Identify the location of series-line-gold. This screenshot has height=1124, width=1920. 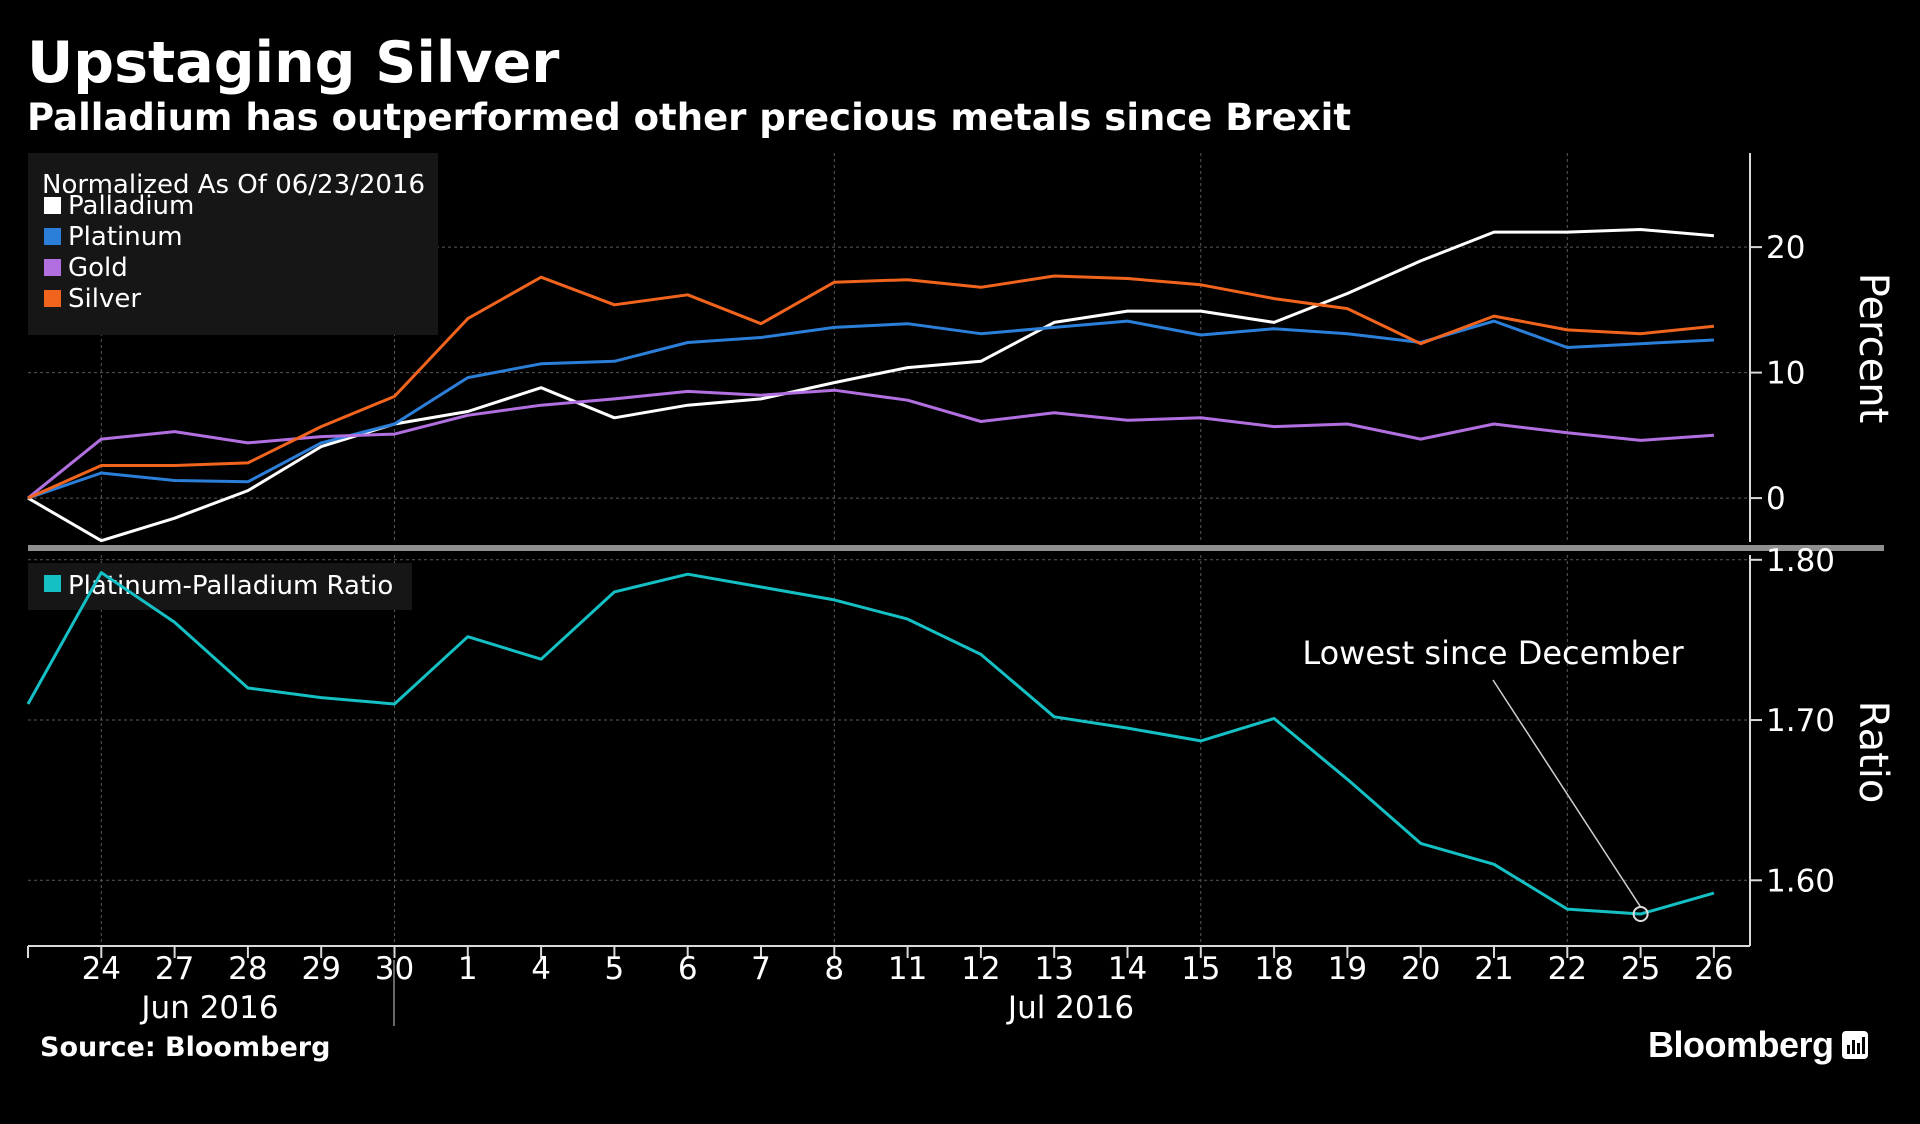
(871, 444).